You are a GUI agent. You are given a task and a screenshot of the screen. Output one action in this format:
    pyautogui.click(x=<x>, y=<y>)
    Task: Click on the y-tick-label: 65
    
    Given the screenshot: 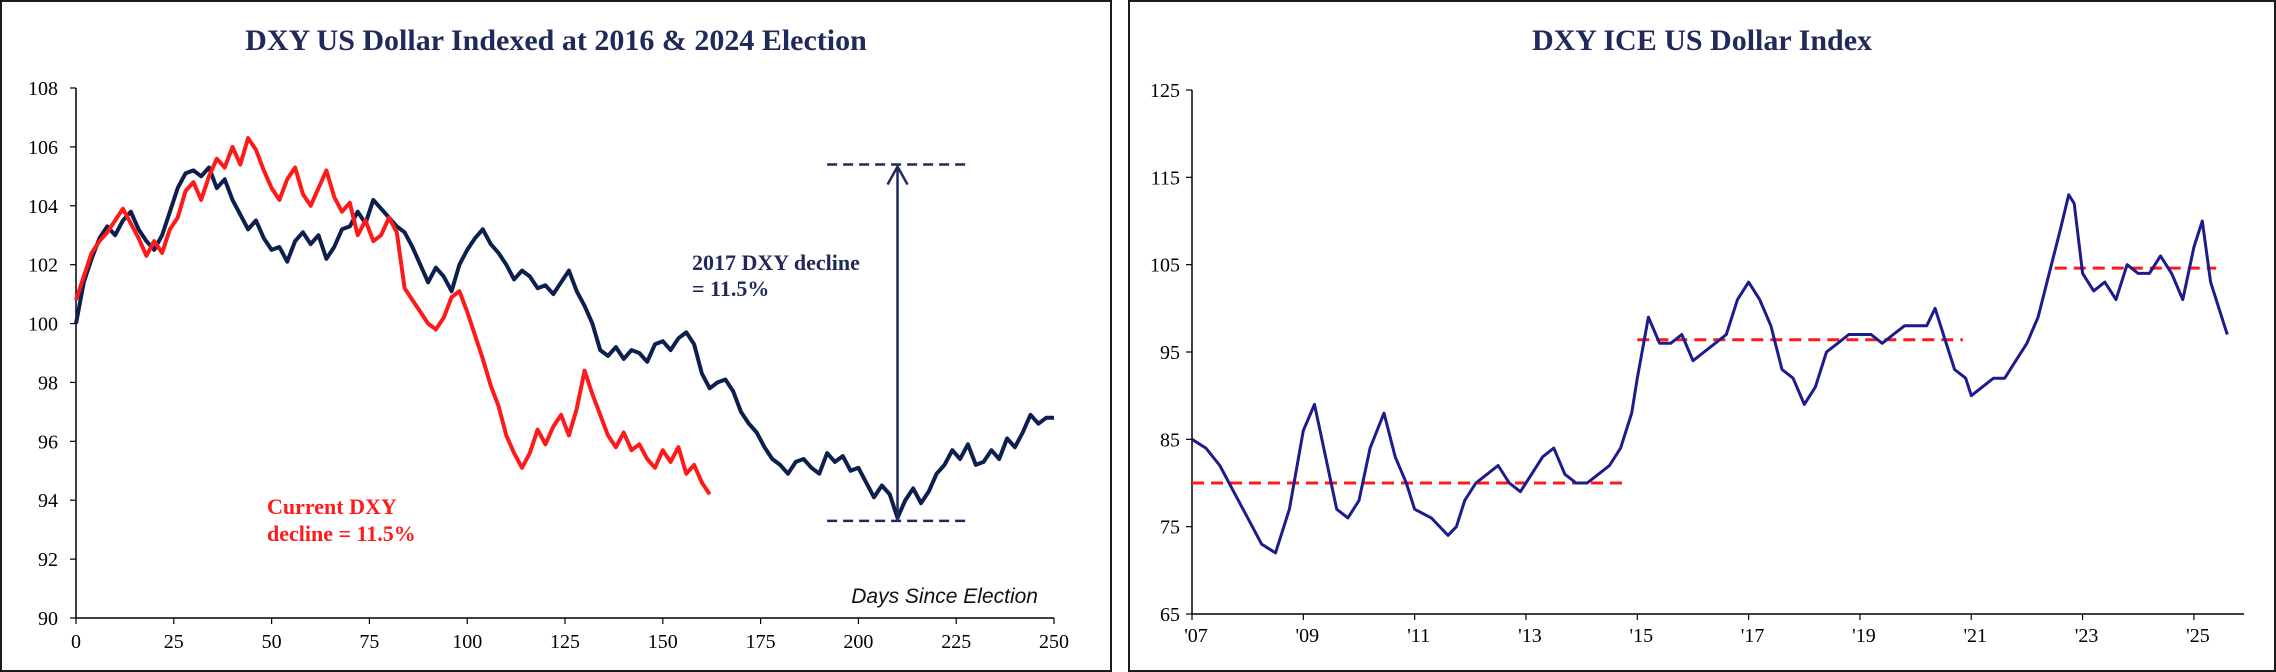 What is the action you would take?
    pyautogui.click(x=1170, y=615)
    